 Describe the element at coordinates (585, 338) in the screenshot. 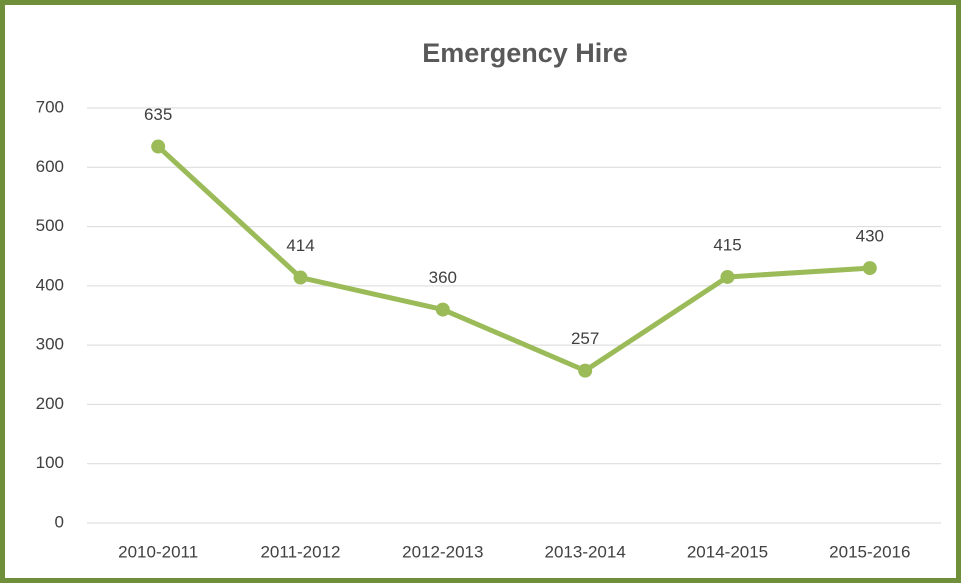

I see `data-label: 257` at that location.